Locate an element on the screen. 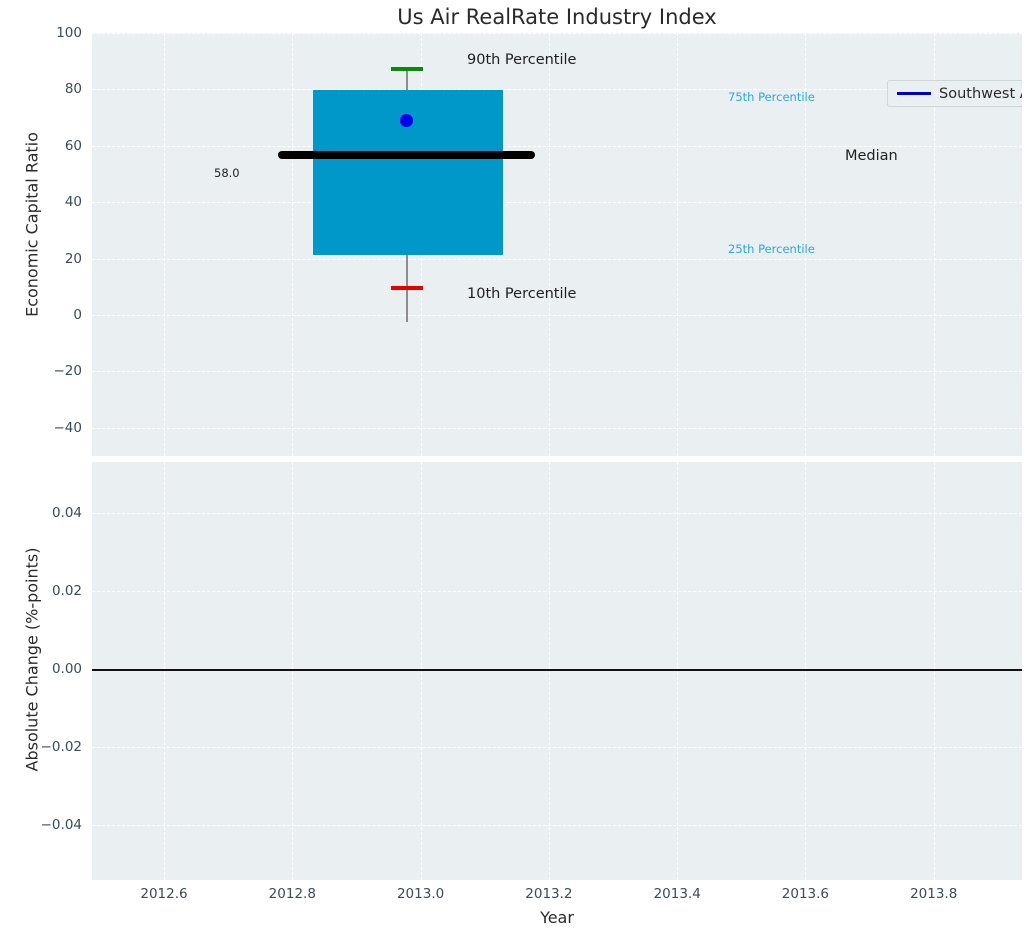 This screenshot has height=942, width=1034. chart-title: Us Air RealRate Industry Index is located at coordinates (557, 17).